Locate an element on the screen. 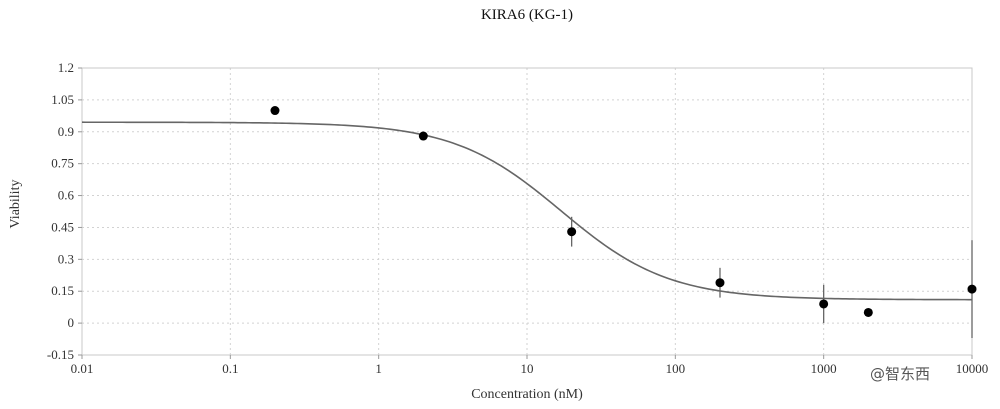 The height and width of the screenshot is (409, 1000). y-tick-label: 0.9 is located at coordinates (66, 131).